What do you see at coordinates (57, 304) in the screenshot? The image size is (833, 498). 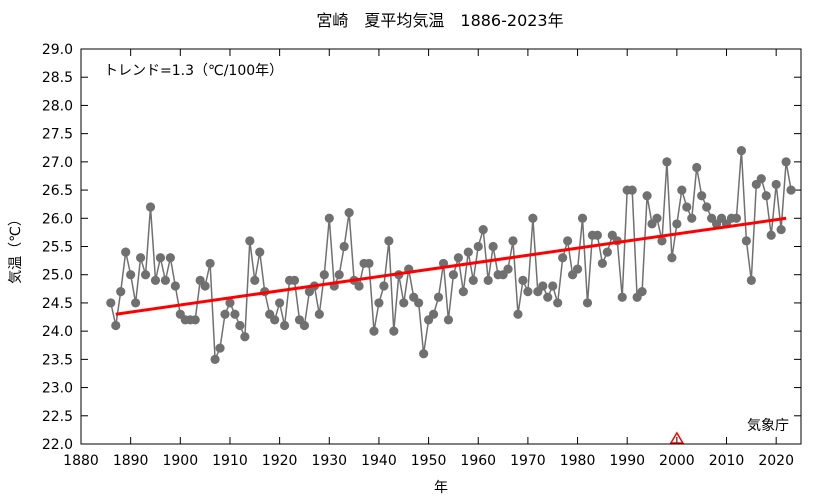 I see `y-tick-label: 24.5` at bounding box center [57, 304].